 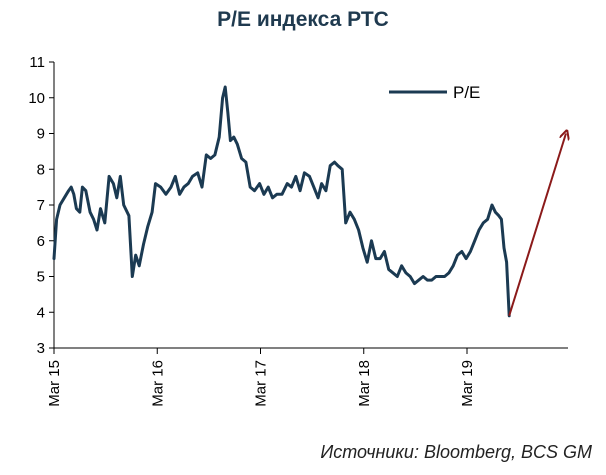 What do you see at coordinates (157, 383) in the screenshot?
I see `x-tick-label: Mar 16` at bounding box center [157, 383].